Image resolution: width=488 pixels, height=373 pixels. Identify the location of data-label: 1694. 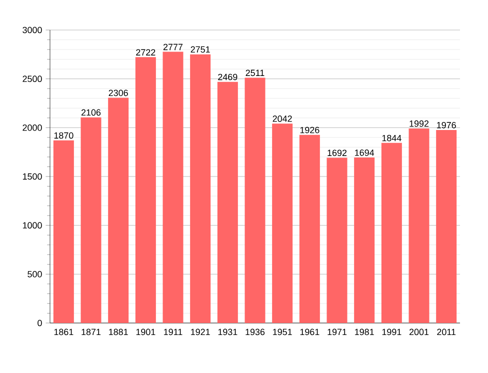
(364, 153).